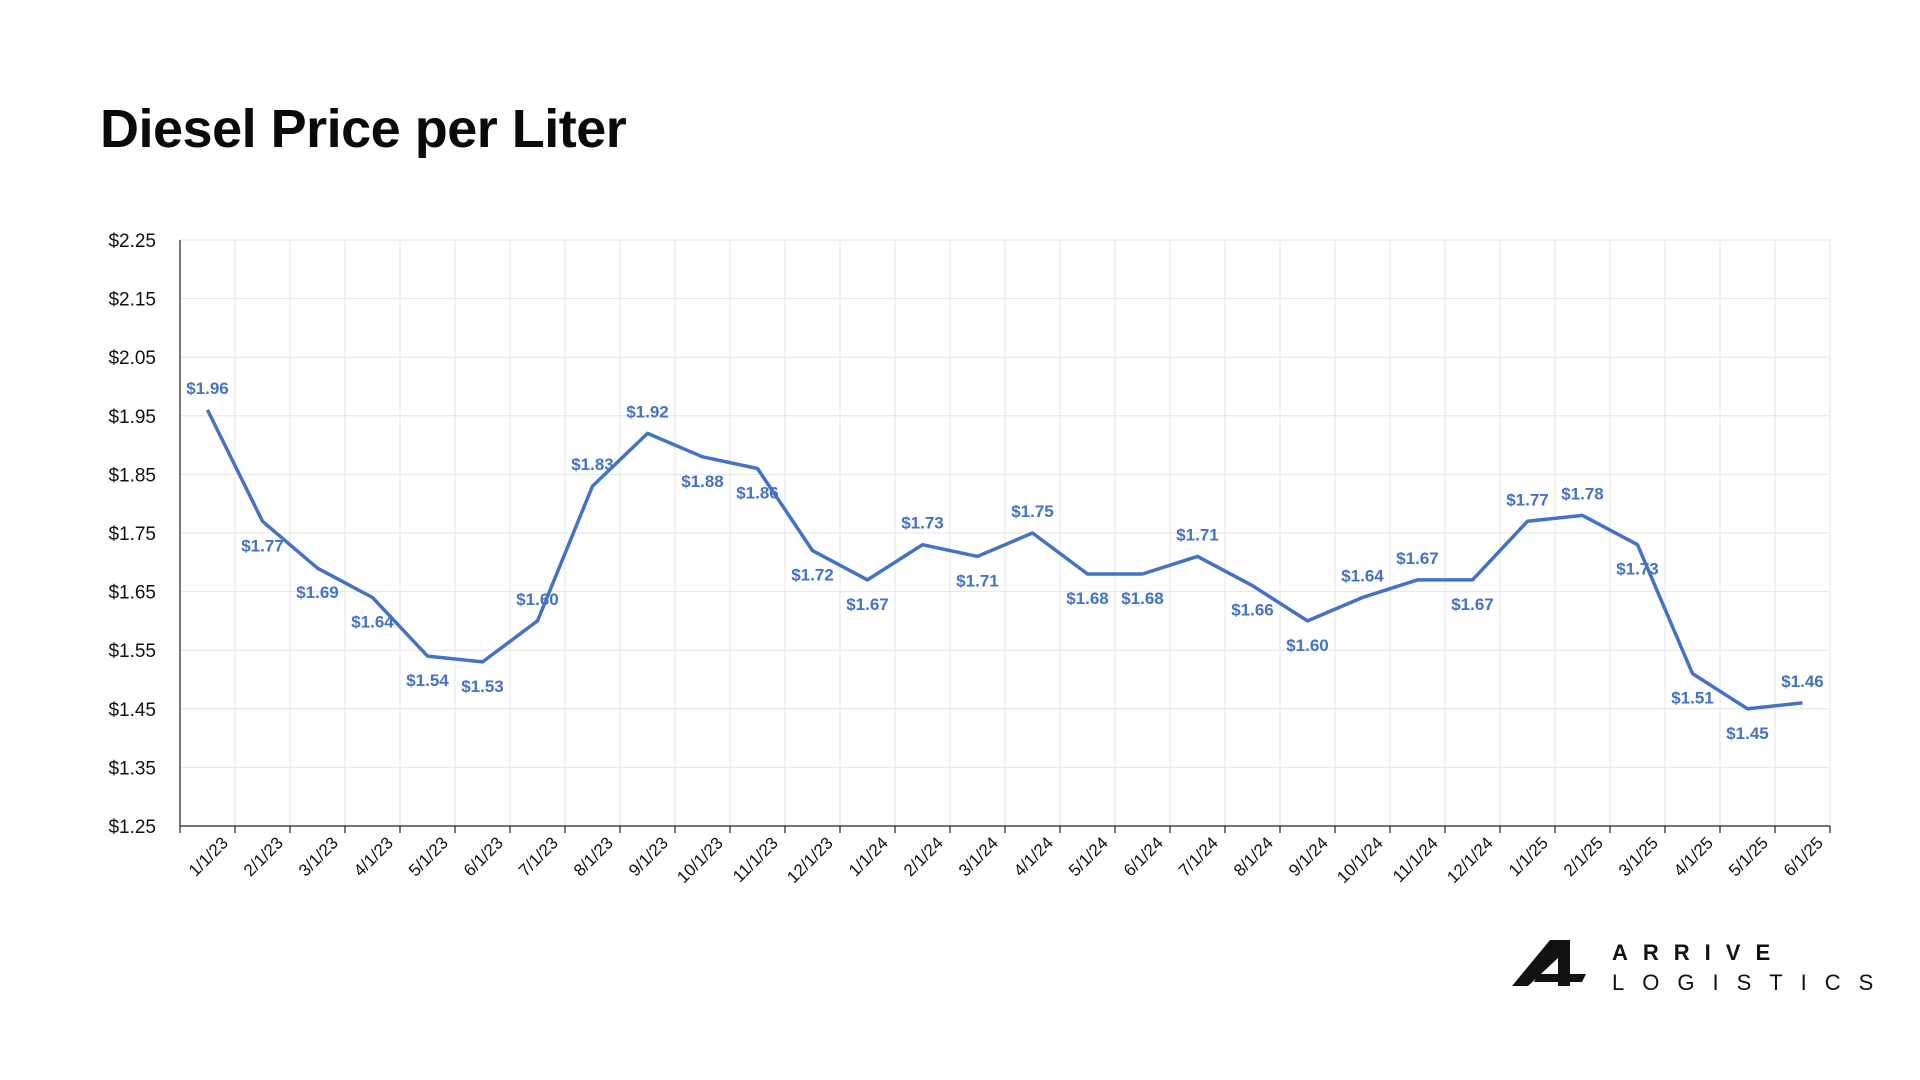  Describe the element at coordinates (648, 856) in the screenshot. I see `x-tick-label: 9/1/23` at that location.